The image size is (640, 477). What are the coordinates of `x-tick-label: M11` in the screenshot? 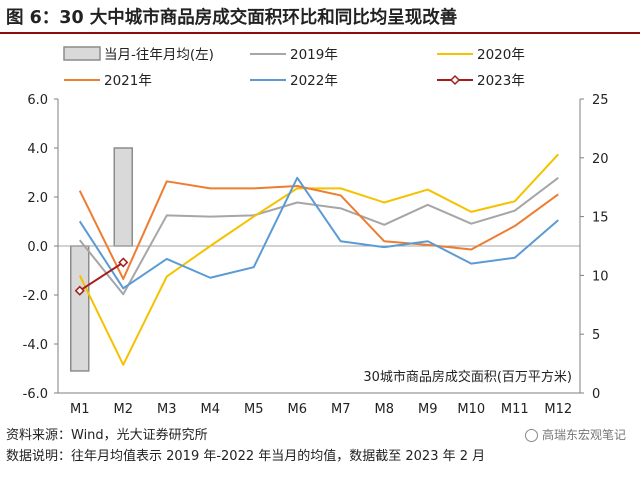 It's located at (515, 409).